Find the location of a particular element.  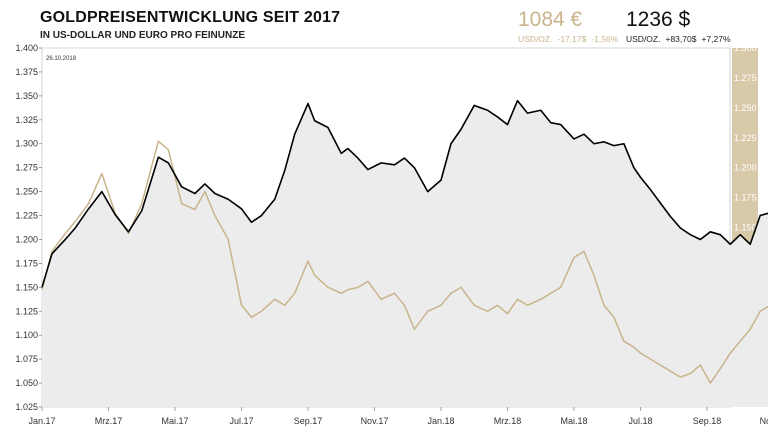

usd-meta: USD/OZ. +83,70$ +7,27% is located at coordinates (681, 39).